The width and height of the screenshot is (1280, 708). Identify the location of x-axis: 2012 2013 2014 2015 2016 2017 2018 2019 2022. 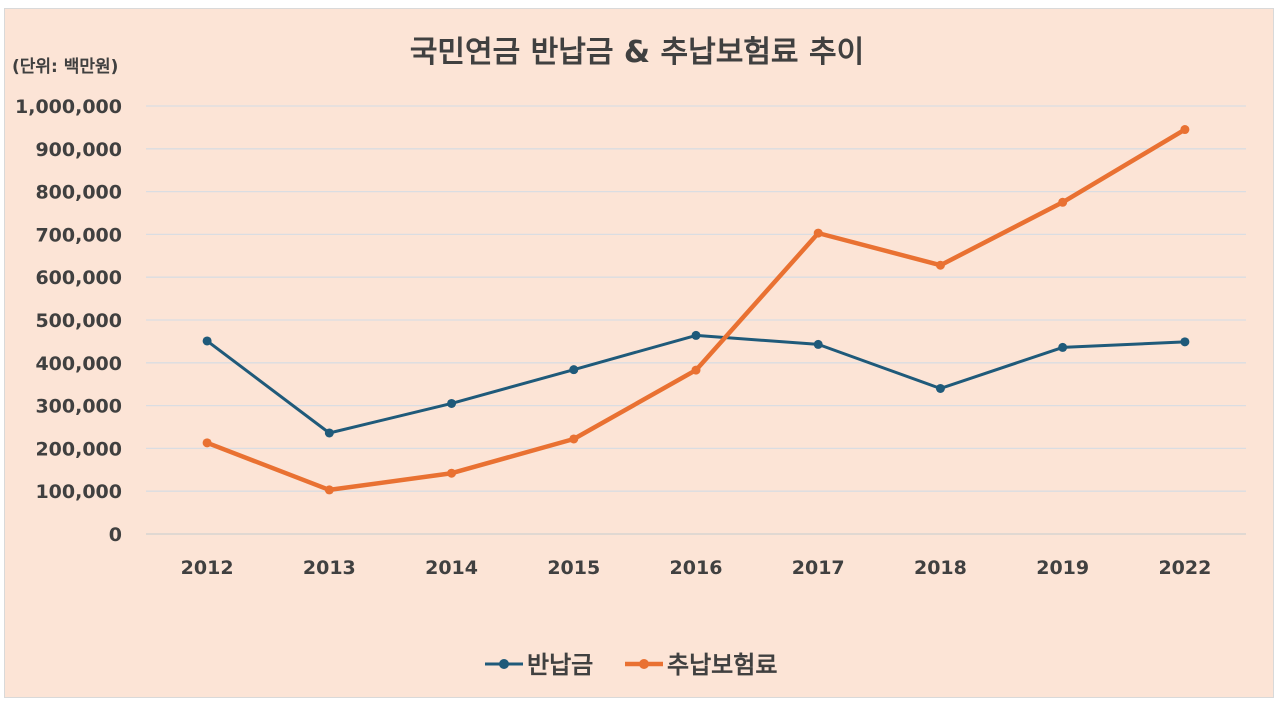
(696, 568).